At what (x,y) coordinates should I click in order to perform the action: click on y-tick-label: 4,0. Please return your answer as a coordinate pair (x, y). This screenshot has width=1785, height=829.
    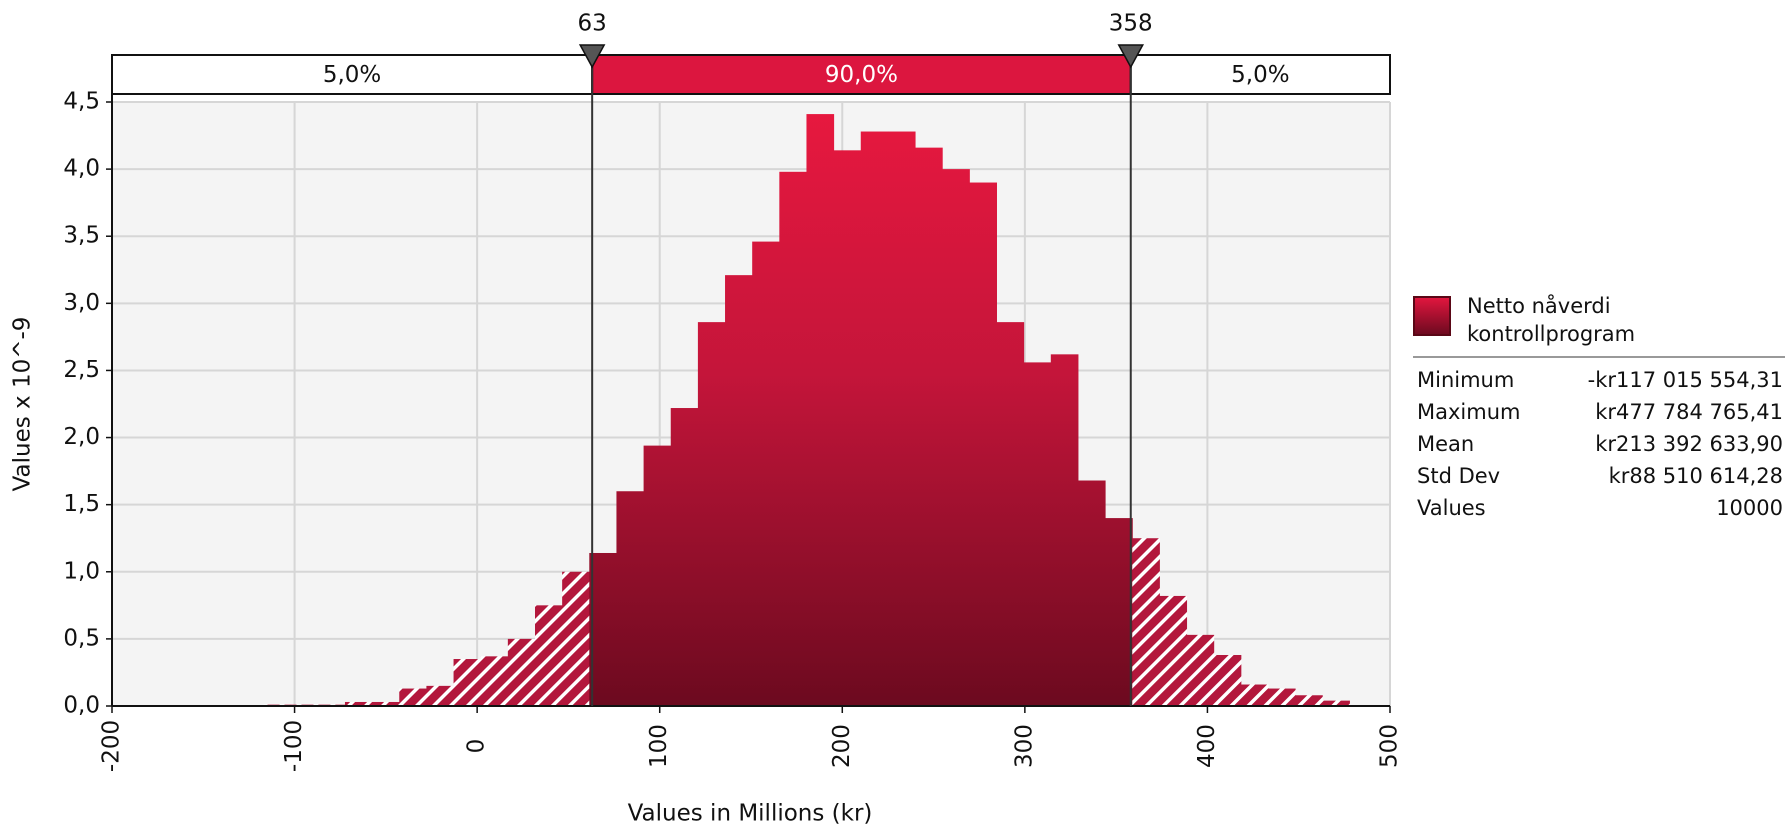
    Looking at the image, I should click on (81, 169).